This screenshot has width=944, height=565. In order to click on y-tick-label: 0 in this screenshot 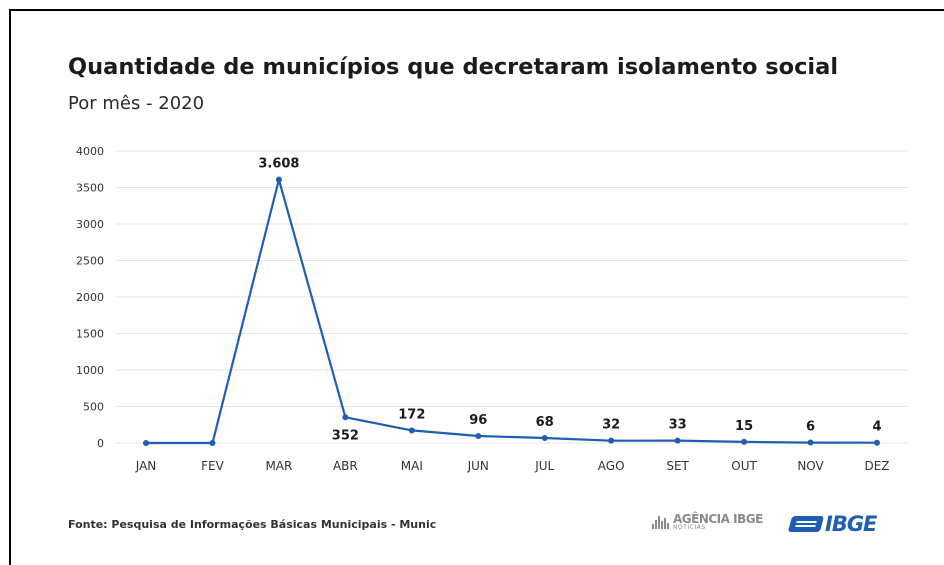, I will do `click(100, 443)`.